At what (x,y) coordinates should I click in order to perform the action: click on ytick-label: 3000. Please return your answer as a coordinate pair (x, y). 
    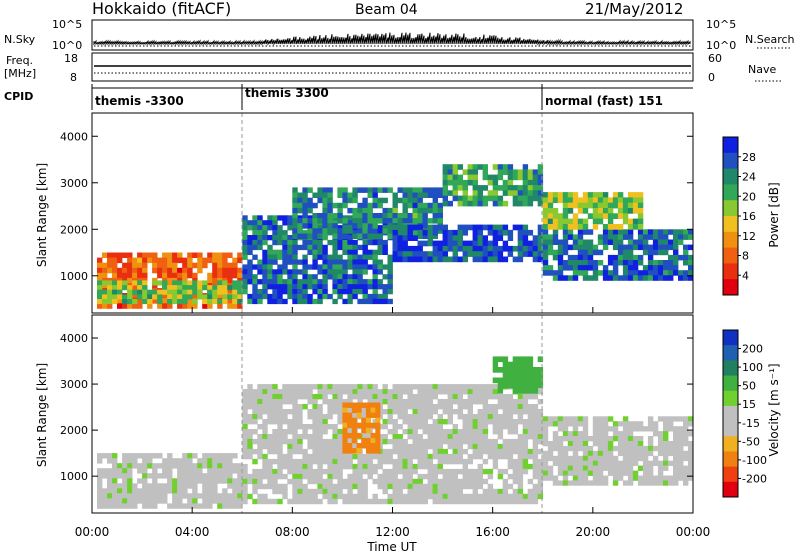
    Looking at the image, I should click on (74, 183).